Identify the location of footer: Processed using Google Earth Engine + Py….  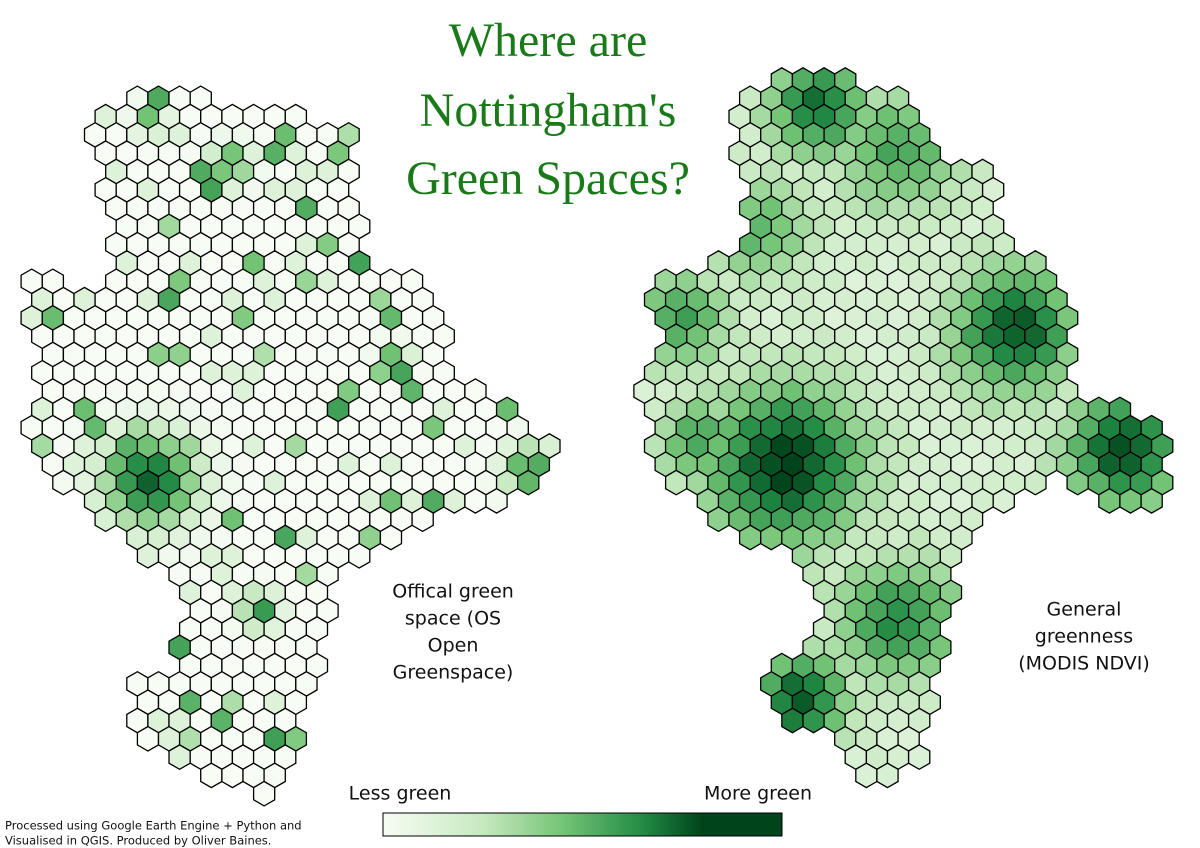
(153, 826).